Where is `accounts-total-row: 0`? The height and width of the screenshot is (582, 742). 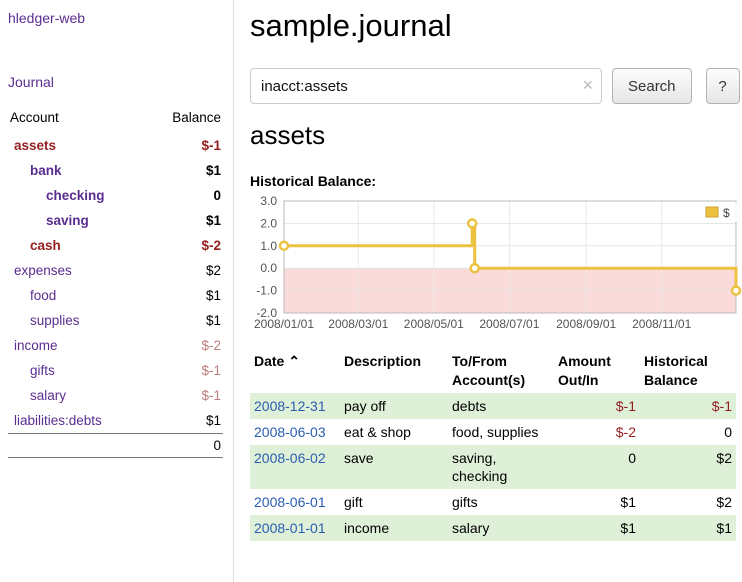 accounts-total-row: 0 is located at coordinates (115, 445).